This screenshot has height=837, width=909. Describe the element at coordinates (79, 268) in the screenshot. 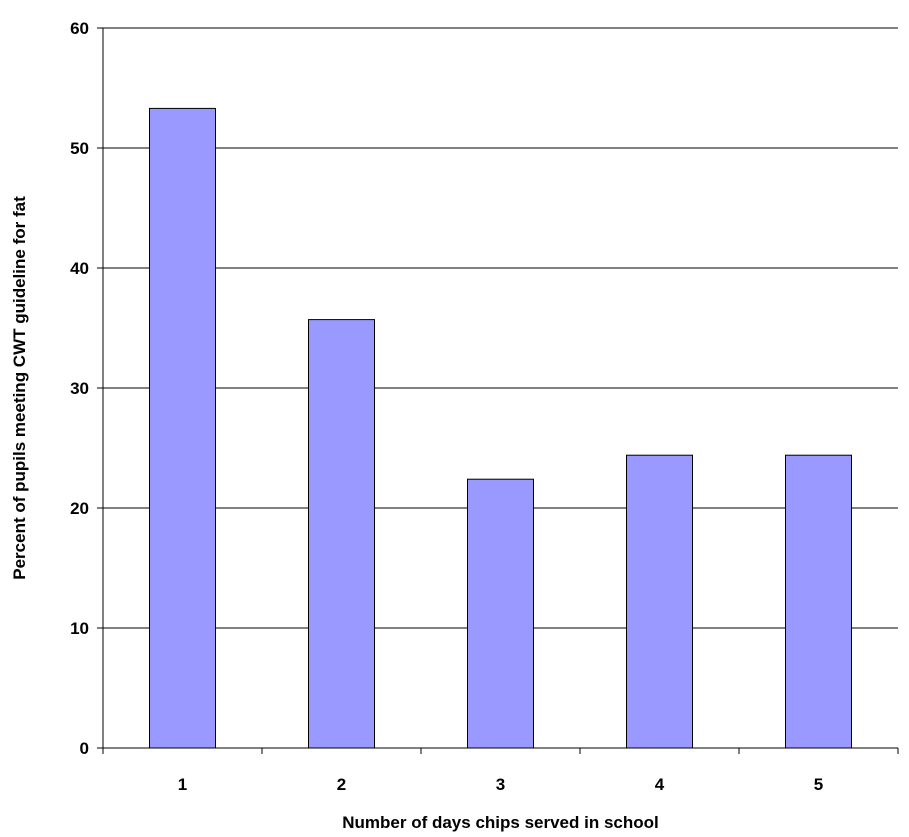

I see `y-tick-label: 40` at that location.